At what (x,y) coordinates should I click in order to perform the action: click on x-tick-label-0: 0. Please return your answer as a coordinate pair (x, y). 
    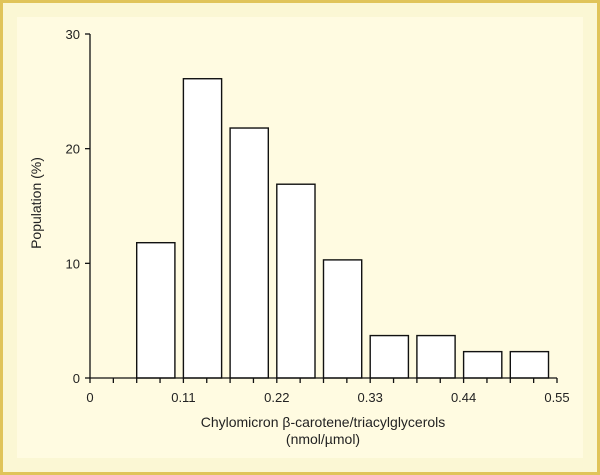
    Looking at the image, I should click on (89, 397).